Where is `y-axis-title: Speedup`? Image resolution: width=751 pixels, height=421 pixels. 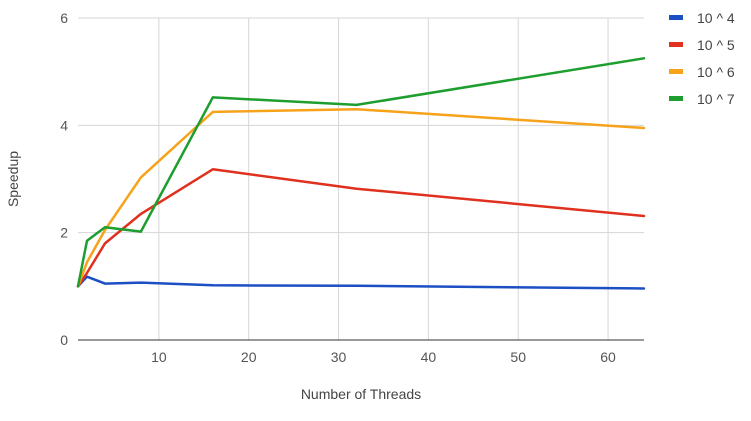
y-axis-title: Speedup is located at coordinates (13, 179).